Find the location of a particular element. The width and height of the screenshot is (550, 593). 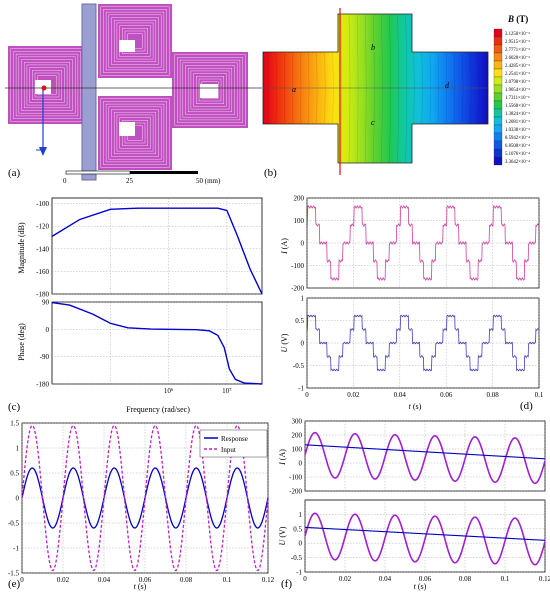

scale-label-0: 0 is located at coordinates (65, 181).